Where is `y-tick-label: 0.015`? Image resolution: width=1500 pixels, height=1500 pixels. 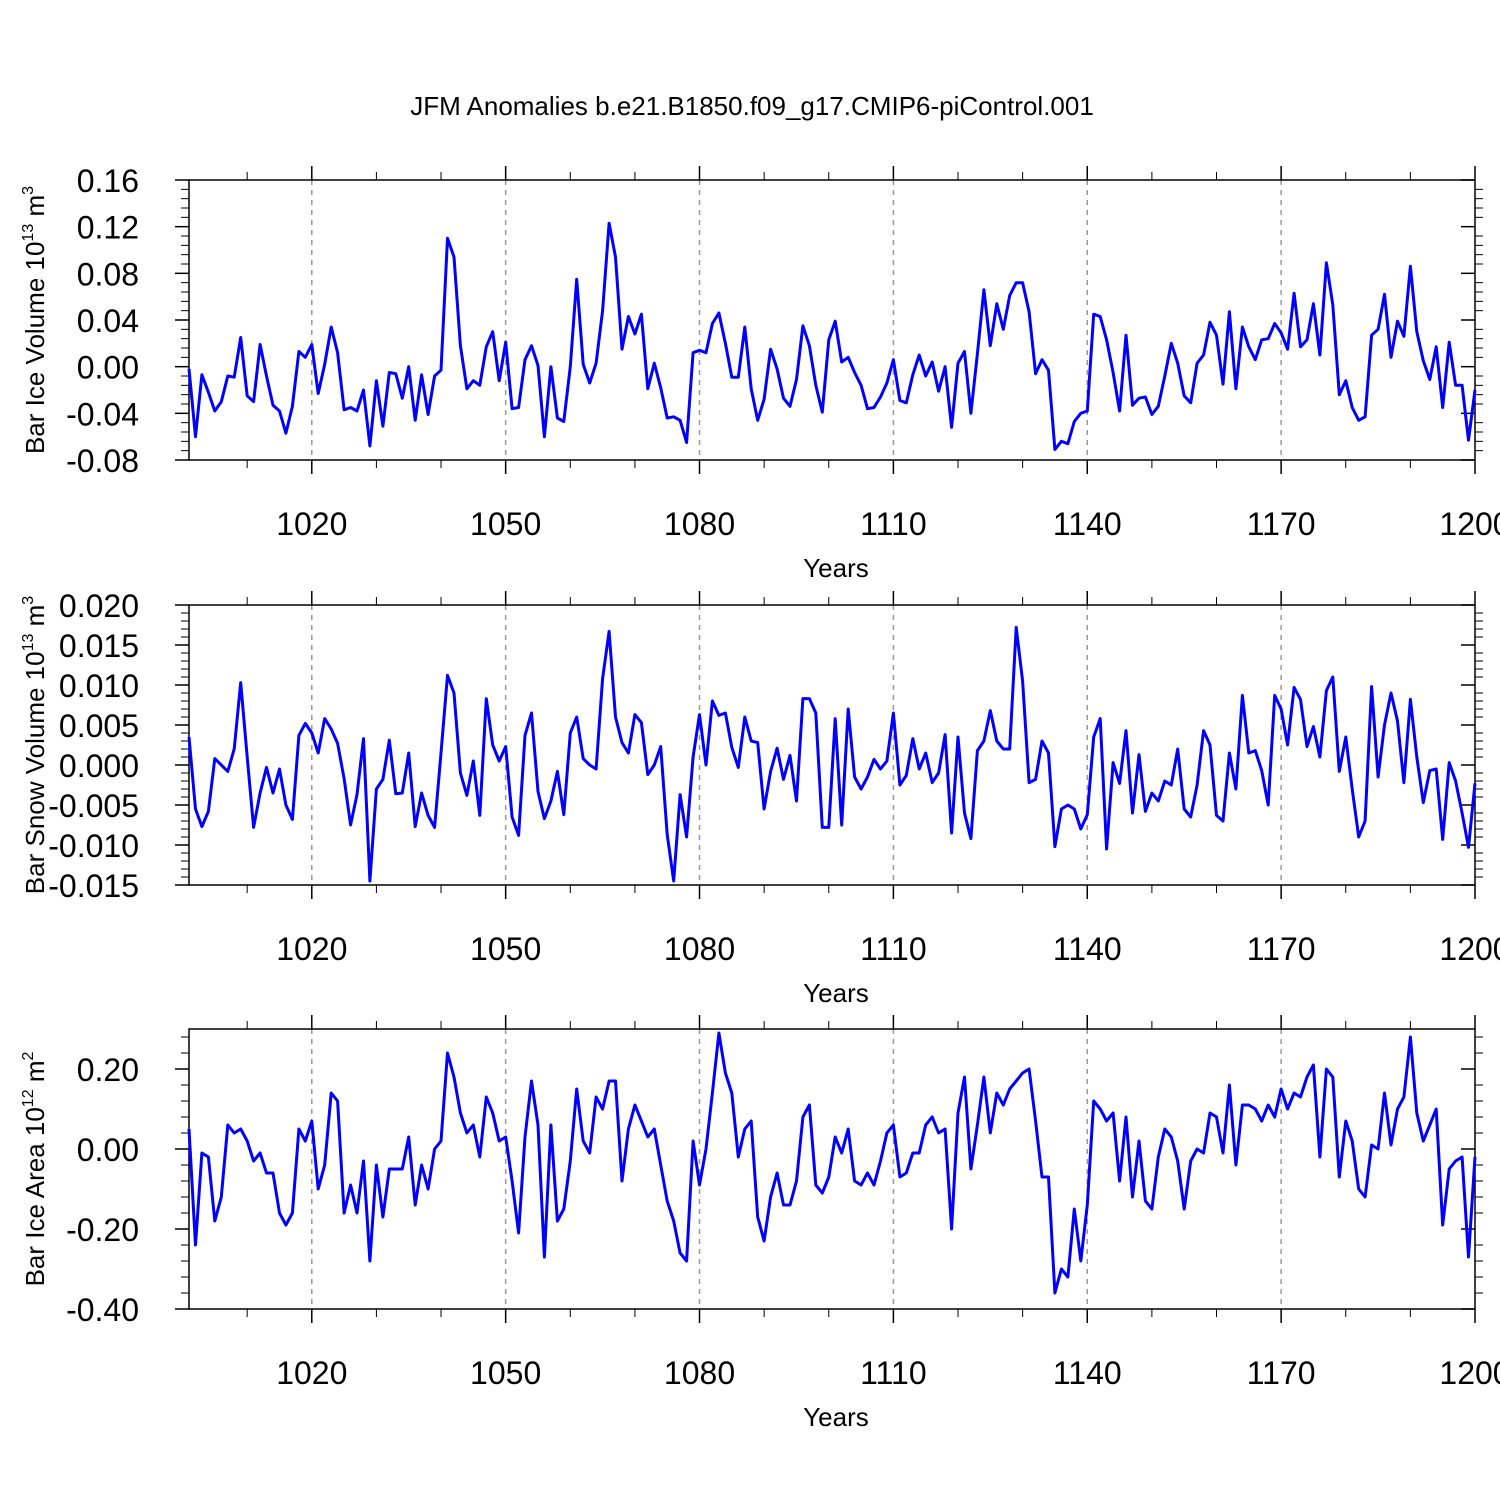
y-tick-label: 0.015 is located at coordinates (99, 646).